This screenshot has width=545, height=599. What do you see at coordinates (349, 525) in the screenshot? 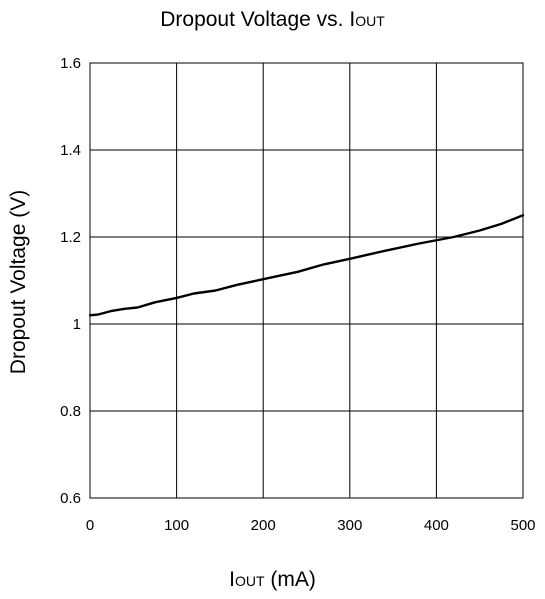
I see `x-tick-label: 300` at bounding box center [349, 525].